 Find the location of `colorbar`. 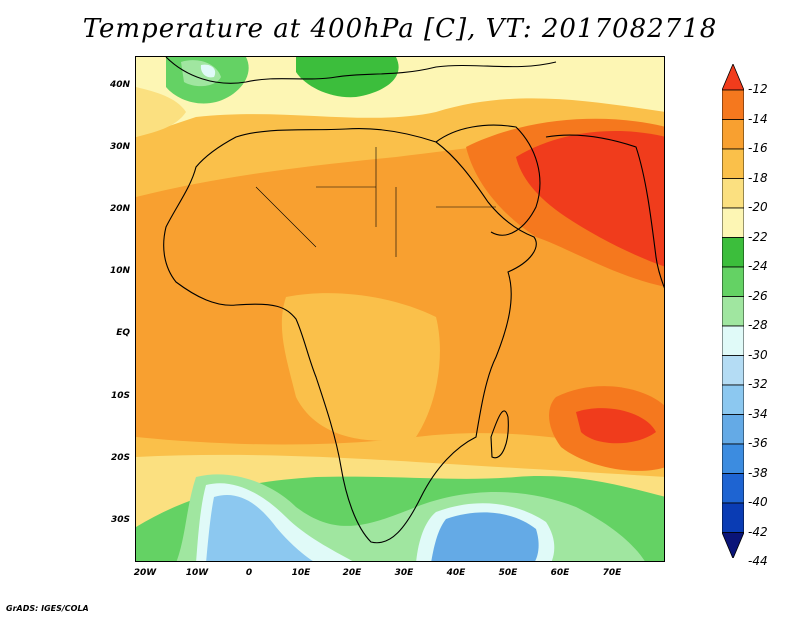

colorbar is located at coordinates (733, 311).